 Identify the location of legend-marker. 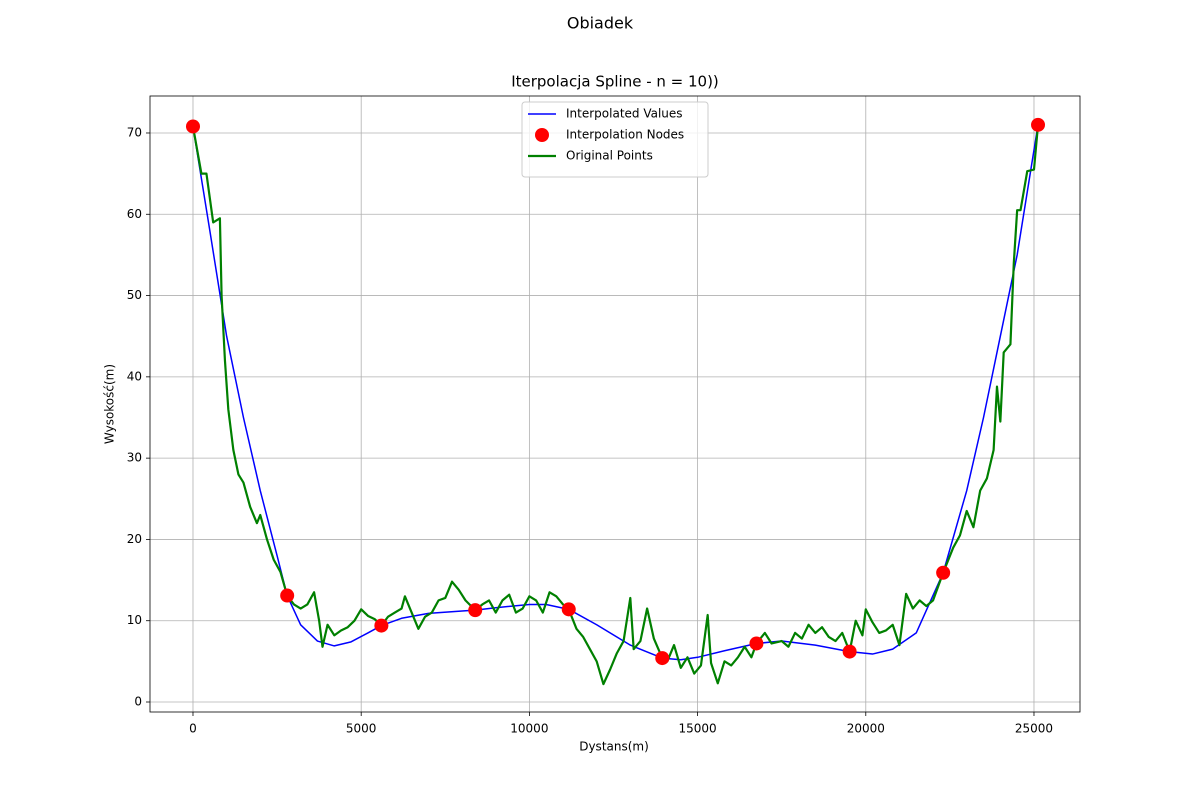
(542, 135).